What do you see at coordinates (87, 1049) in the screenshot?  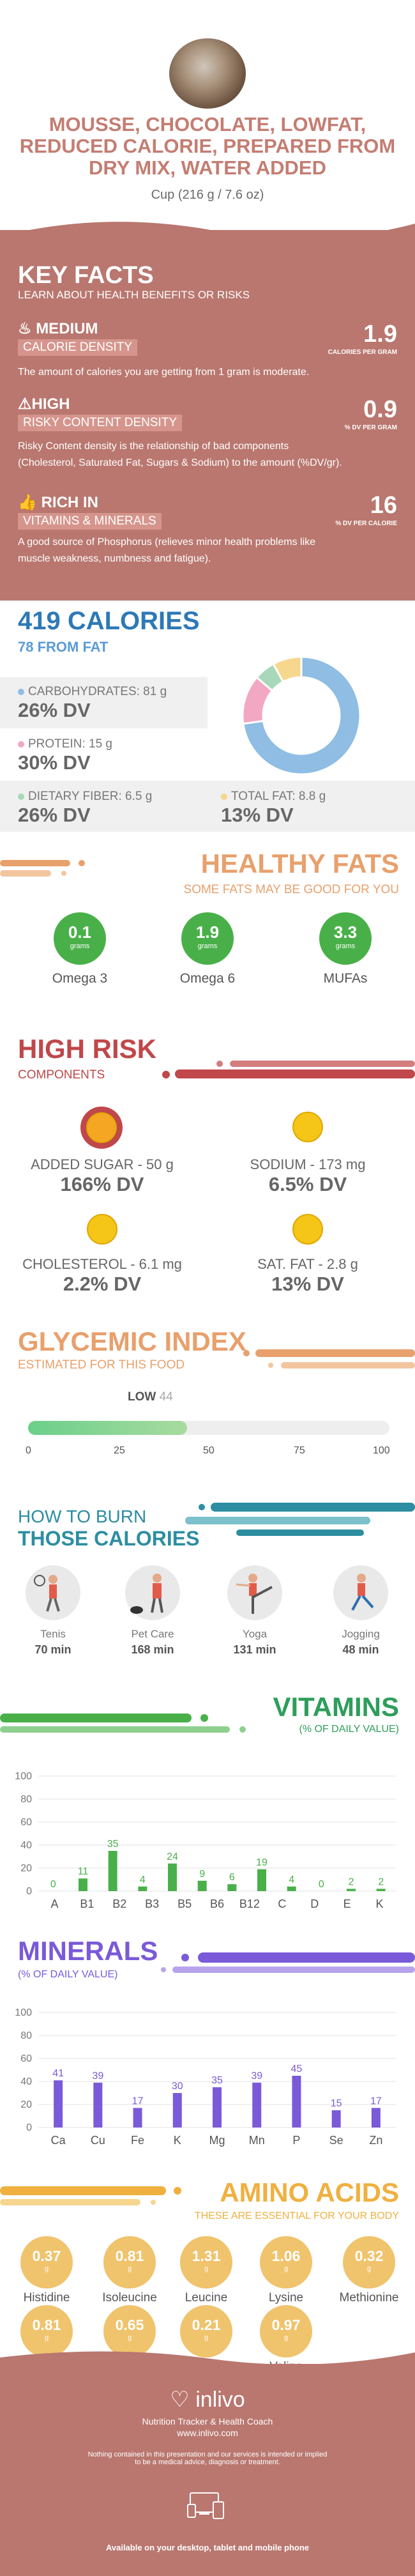 I see `high-risk-title: HIGH RISK` at bounding box center [87, 1049].